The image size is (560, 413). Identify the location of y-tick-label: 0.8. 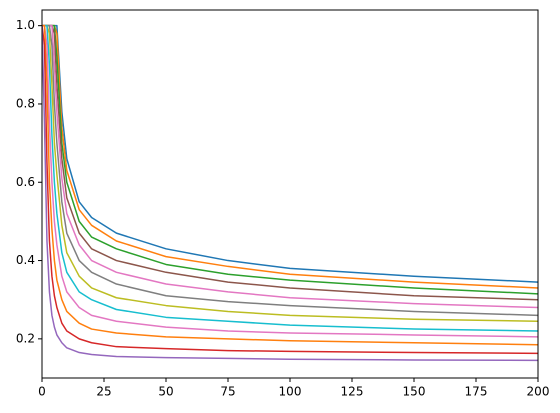
(25, 103).